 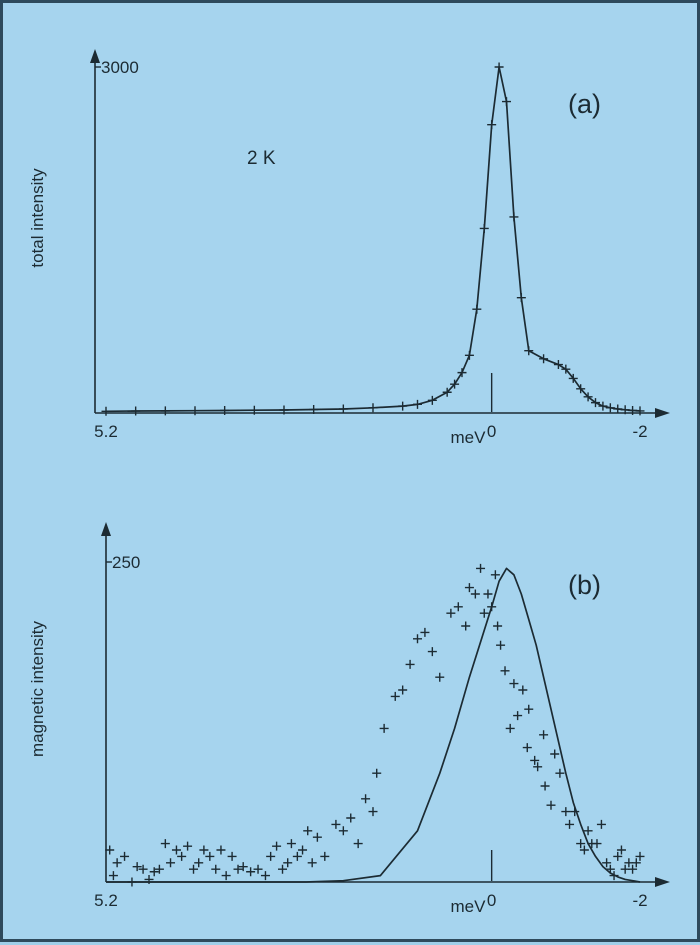 What do you see at coordinates (126, 562) in the screenshot?
I see `y-tick-label: 250` at bounding box center [126, 562].